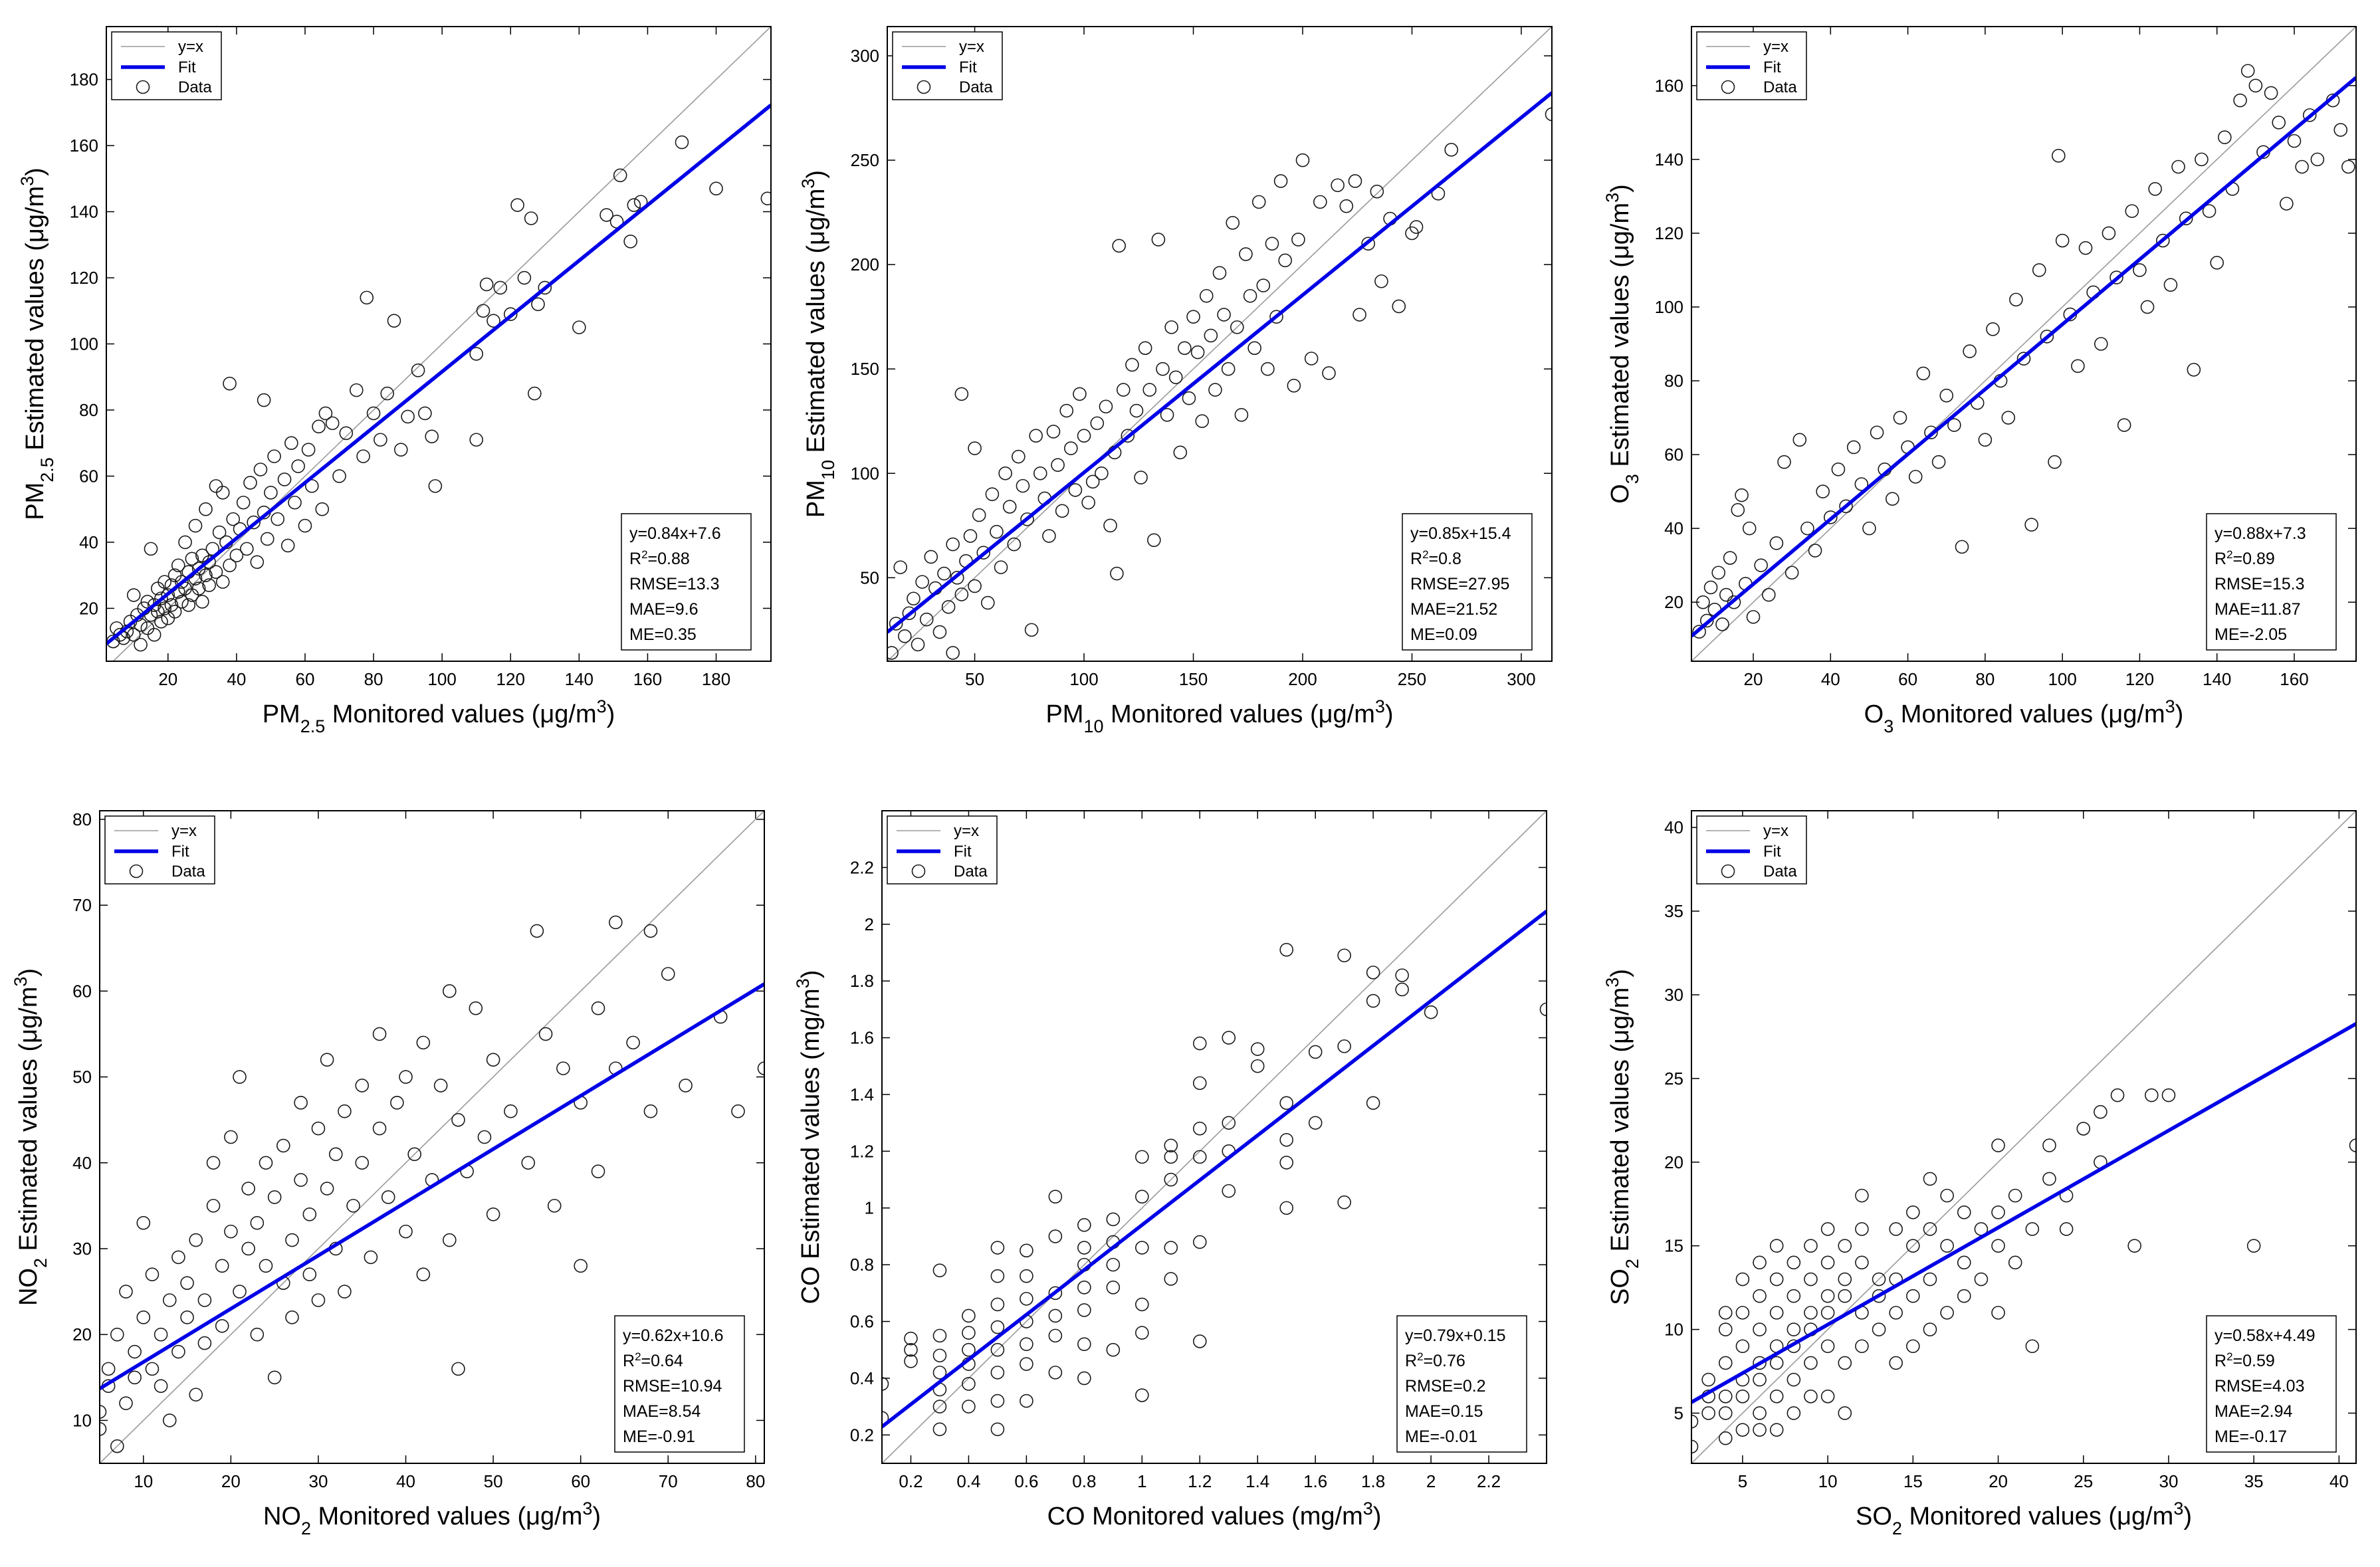 The width and height of the screenshot is (2380, 1567). I want to click on axes-frame, so click(1220, 344).